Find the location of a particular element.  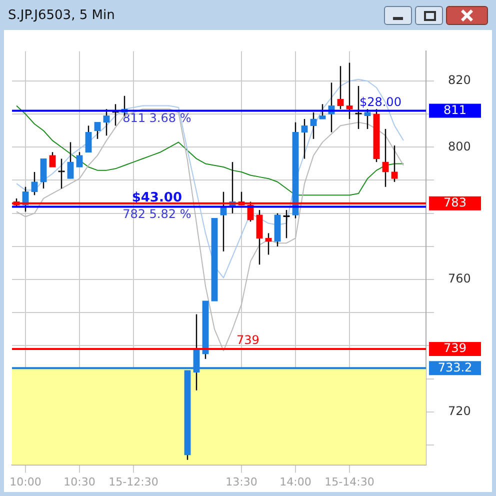

annotation: $43.00 is located at coordinates (157, 198).